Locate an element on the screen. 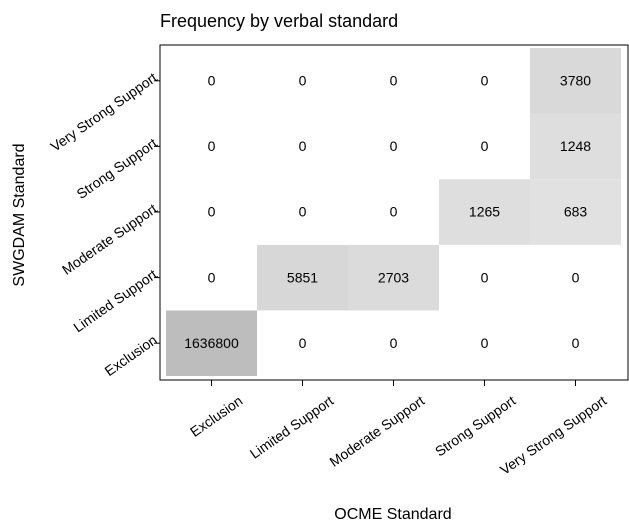 Image resolution: width=629 pixels, height=525 pixels. y-tick-label: Limited Support is located at coordinates (115, 300).